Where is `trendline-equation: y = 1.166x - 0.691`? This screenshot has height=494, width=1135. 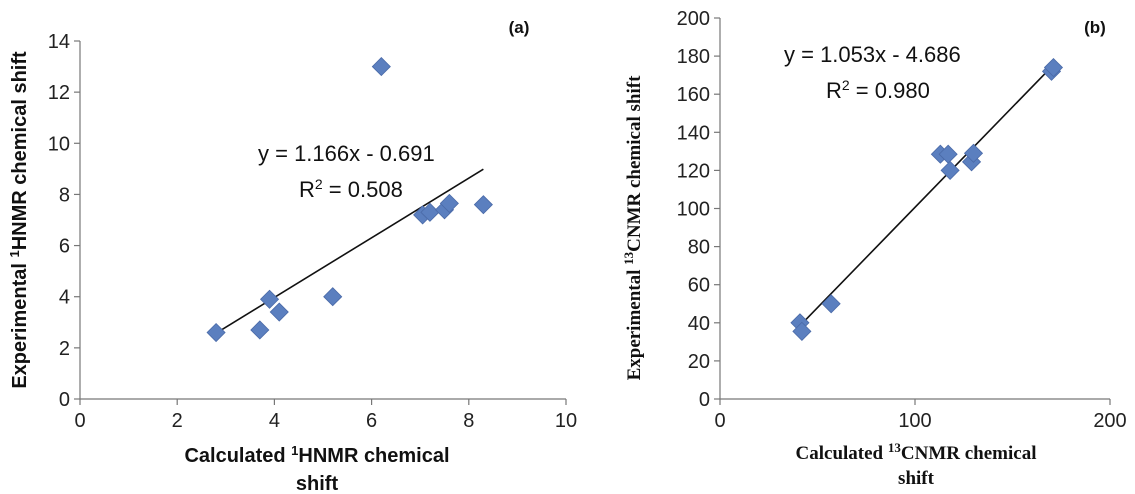
trendline-equation: y = 1.166x - 0.691 is located at coordinates (346, 153).